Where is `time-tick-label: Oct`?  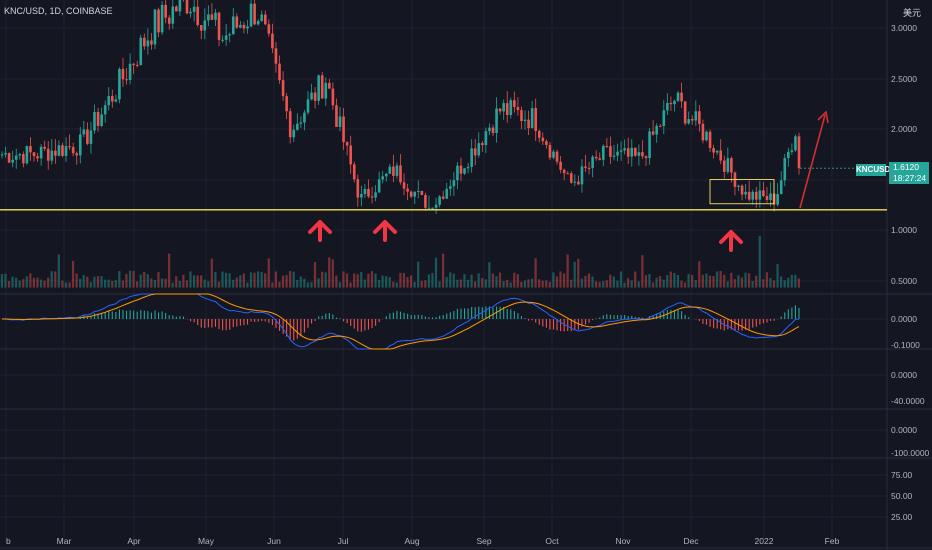
time-tick-label: Oct is located at coordinates (552, 541).